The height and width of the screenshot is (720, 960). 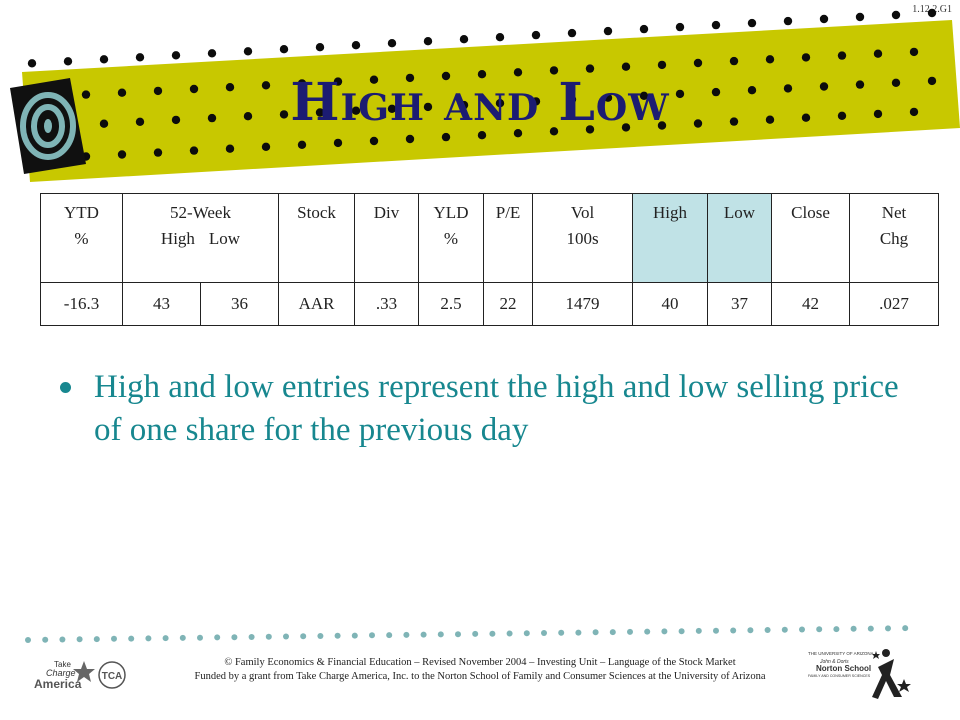 I want to click on header-vol-line1: Vol, so click(x=582, y=212).